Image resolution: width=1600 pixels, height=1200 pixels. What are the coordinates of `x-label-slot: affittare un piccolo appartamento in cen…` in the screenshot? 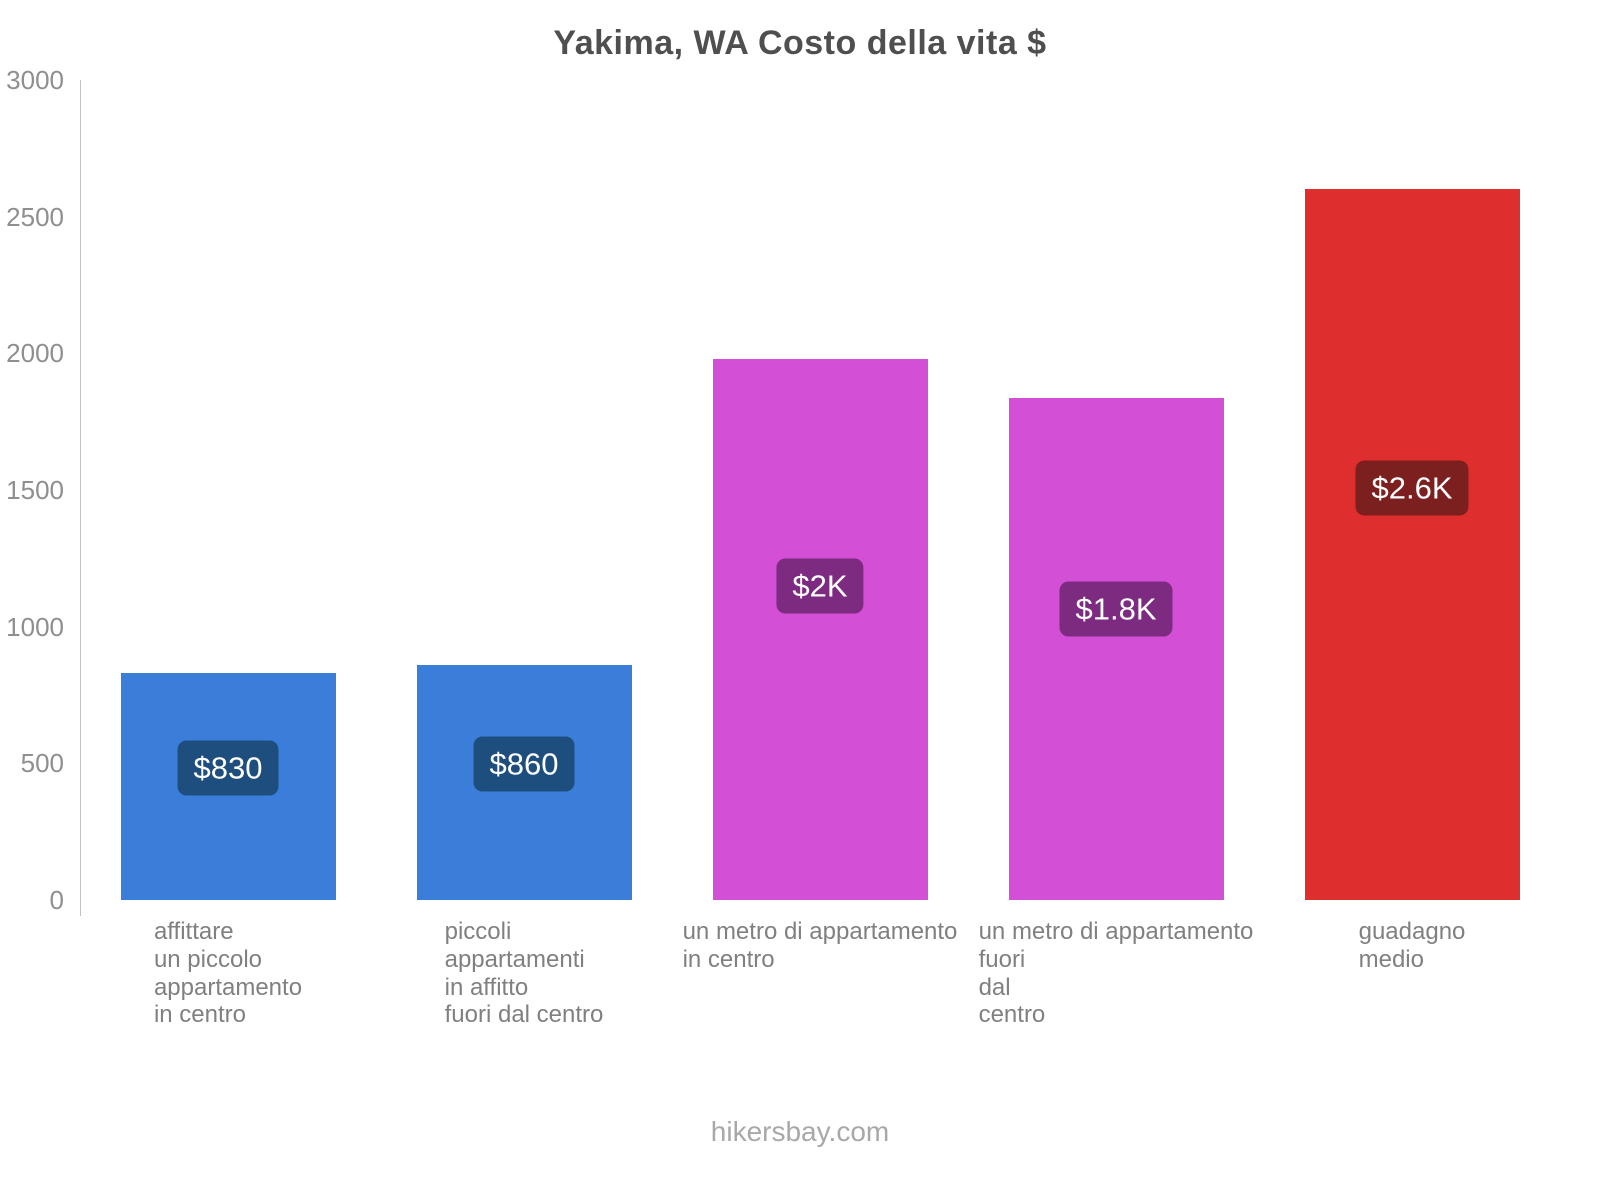 It's located at (228, 973).